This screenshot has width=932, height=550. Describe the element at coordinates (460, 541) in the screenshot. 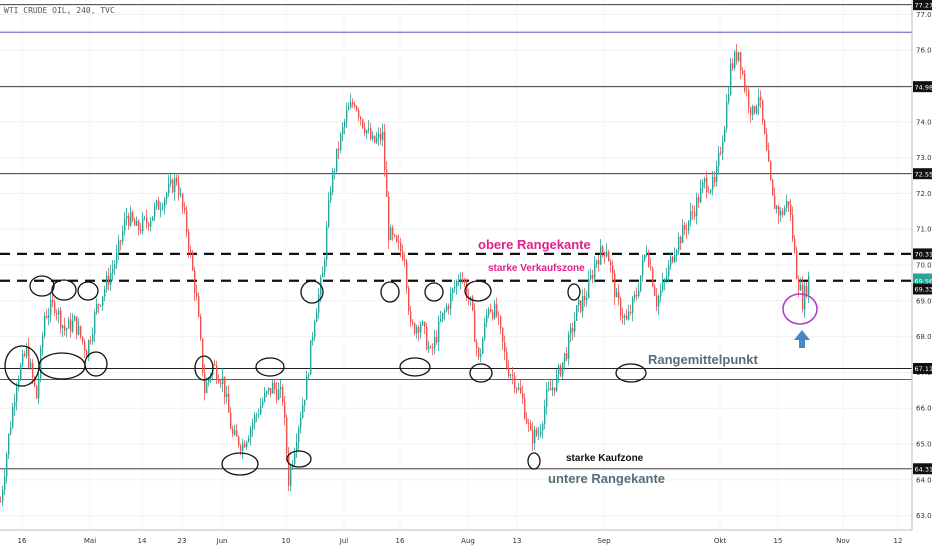

I see `x-axis: 16 Mai 14 23 Jun 10 Jul 16 Aug 13 Sep Okt 15 Nov 12` at that location.